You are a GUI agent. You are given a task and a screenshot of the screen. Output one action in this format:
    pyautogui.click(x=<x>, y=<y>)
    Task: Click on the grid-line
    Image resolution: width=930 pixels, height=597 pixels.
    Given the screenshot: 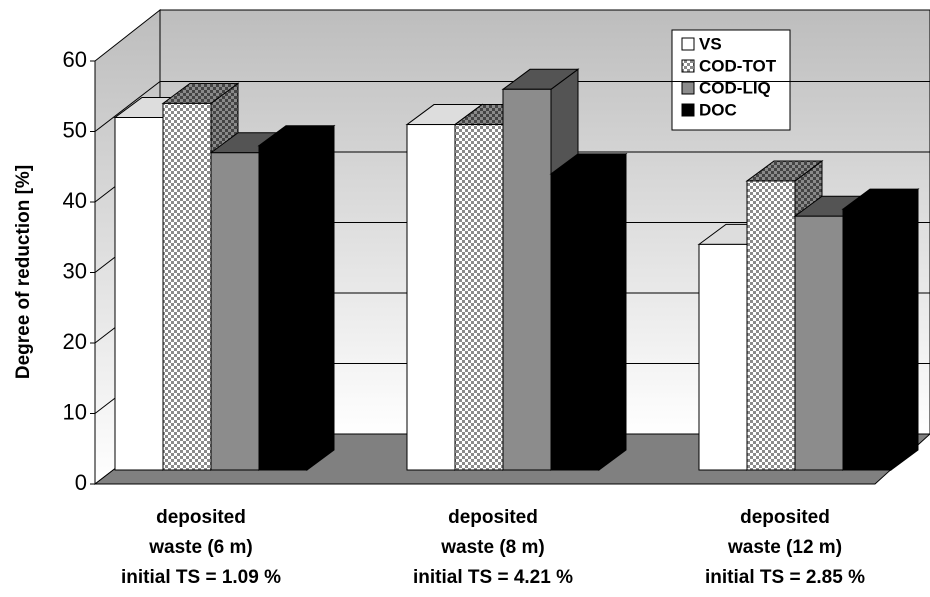 What is the action you would take?
    pyautogui.click(x=127, y=106)
    